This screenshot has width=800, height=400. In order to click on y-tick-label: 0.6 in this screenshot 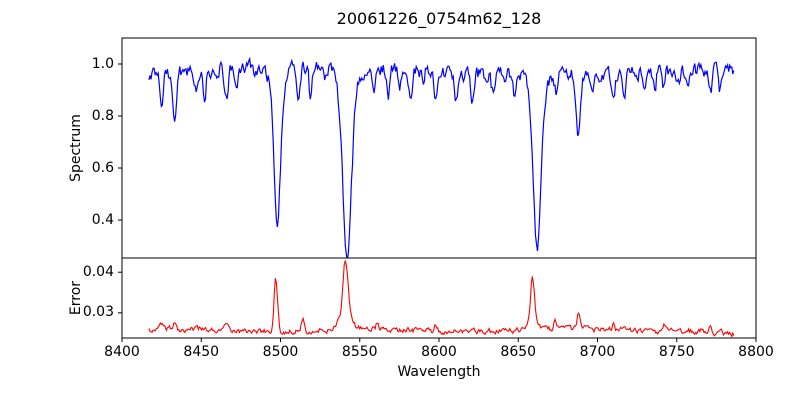, I will do `click(102, 167)`.